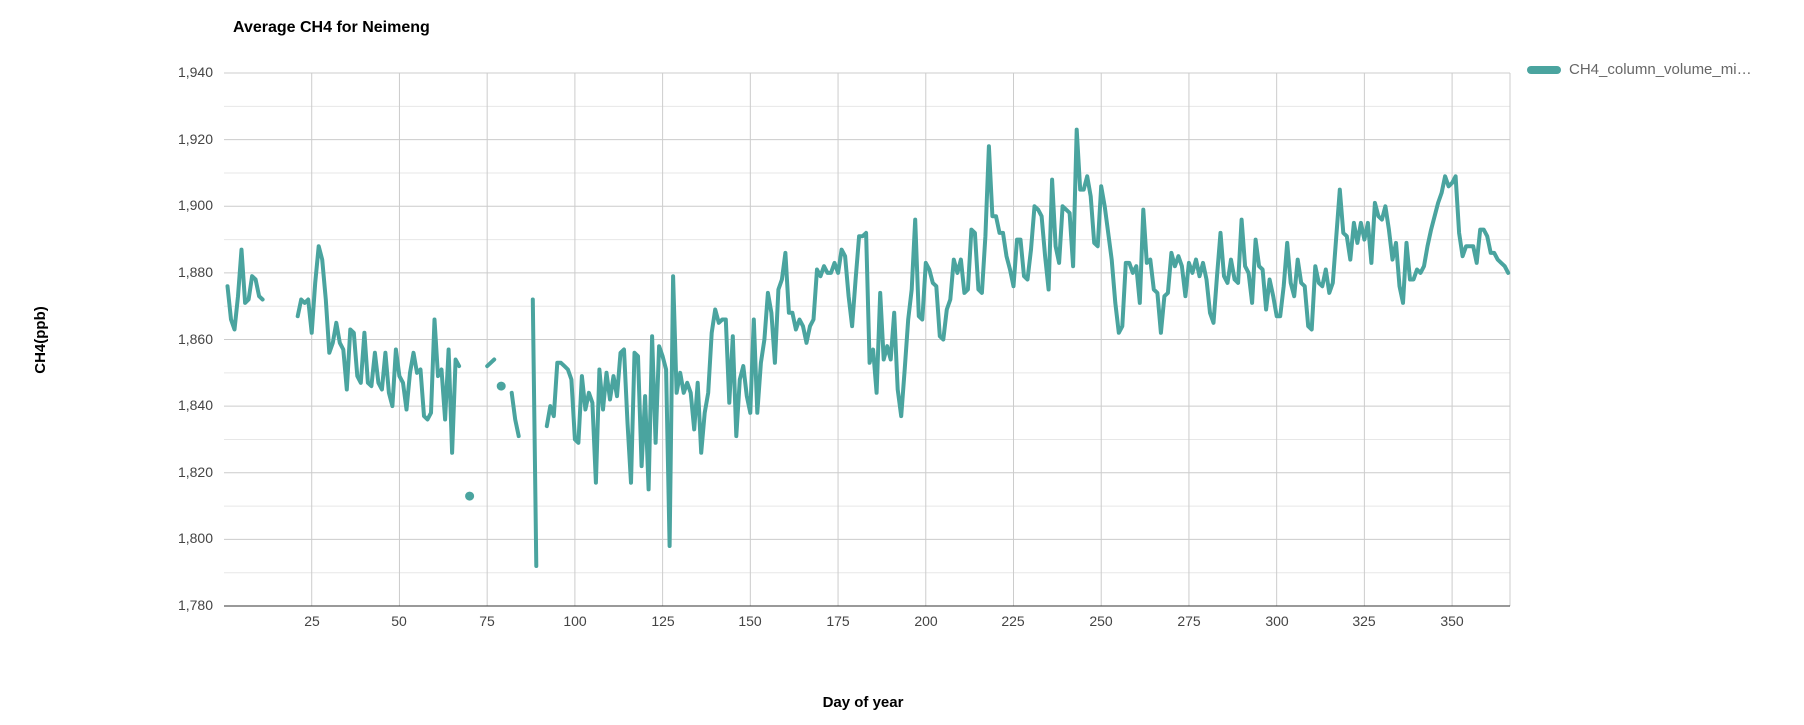 This screenshot has height=725, width=1804. Describe the element at coordinates (1277, 621) in the screenshot. I see `x-tick-label: 300` at that location.